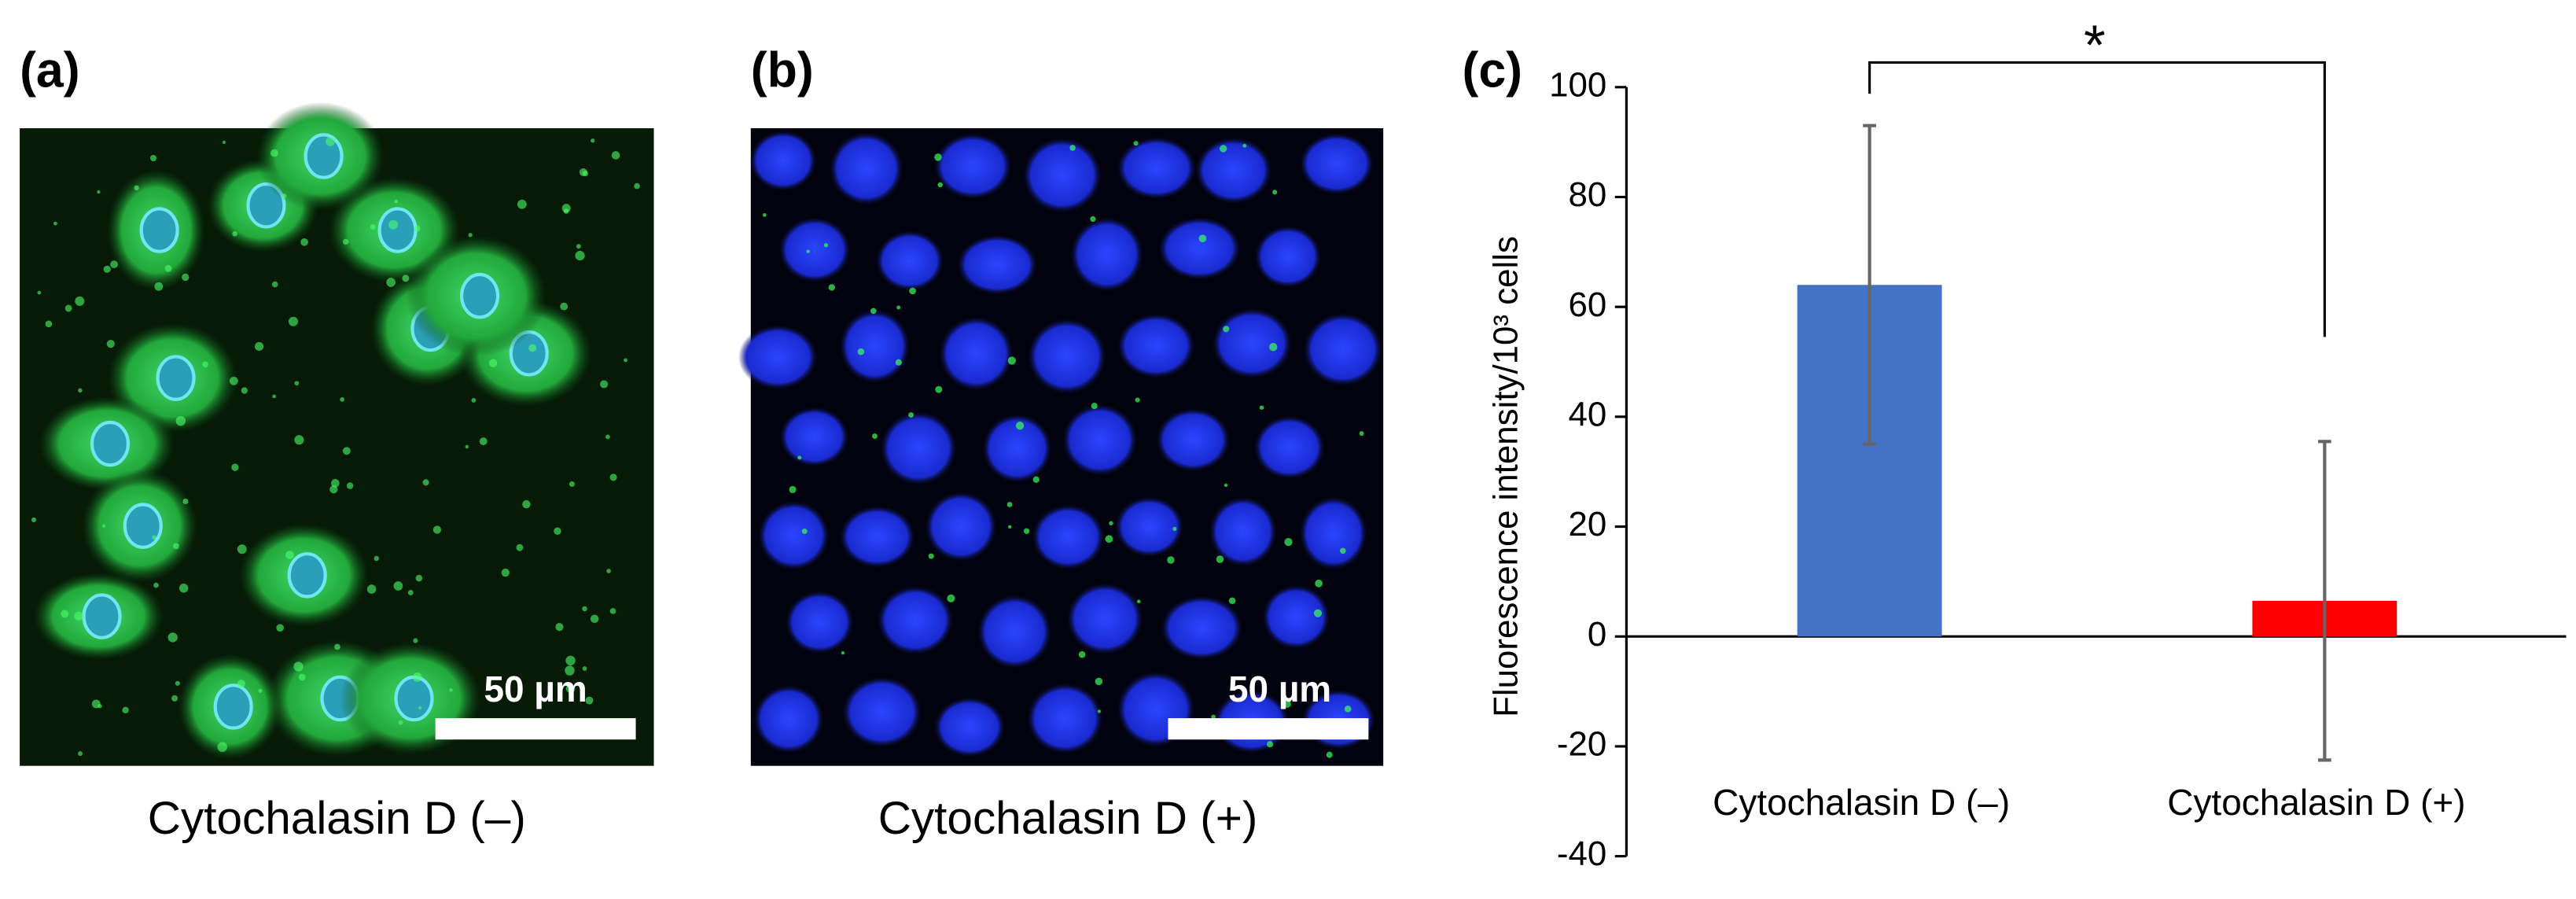  What do you see at coordinates (1597, 634) in the screenshot?
I see `y-tick-label: 0` at bounding box center [1597, 634].